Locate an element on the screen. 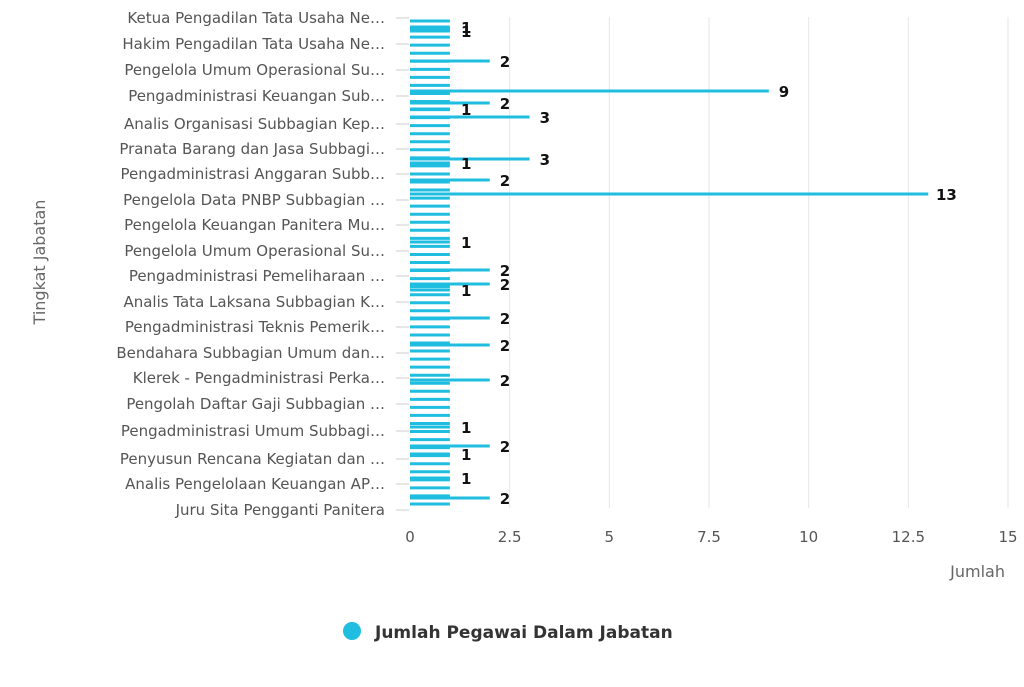 The height and width of the screenshot is (687, 1024). x-tick-label: 7.5 is located at coordinates (709, 537).